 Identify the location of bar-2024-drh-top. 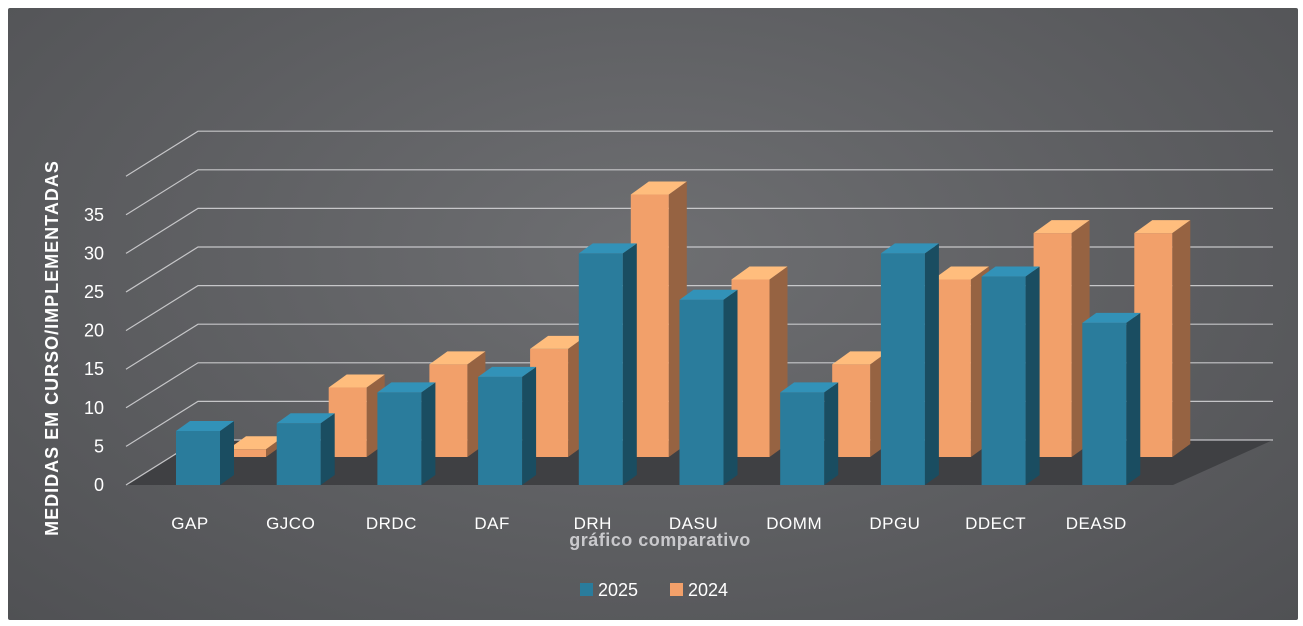
(658, 188).